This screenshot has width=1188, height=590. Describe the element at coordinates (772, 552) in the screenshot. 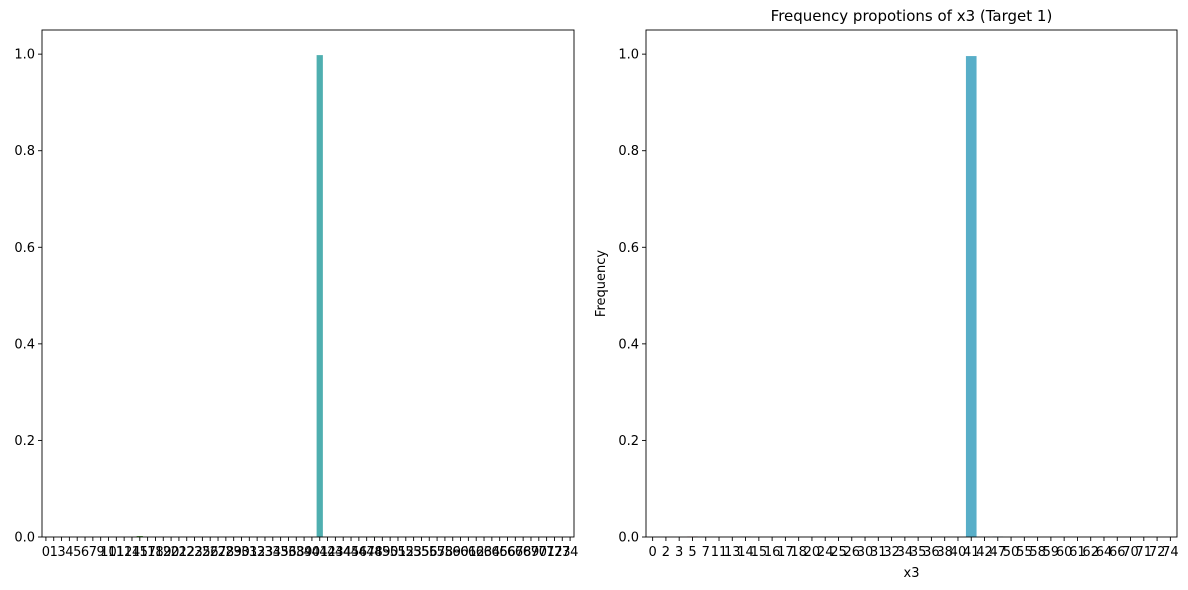

I see `x-tick-label: 16` at that location.